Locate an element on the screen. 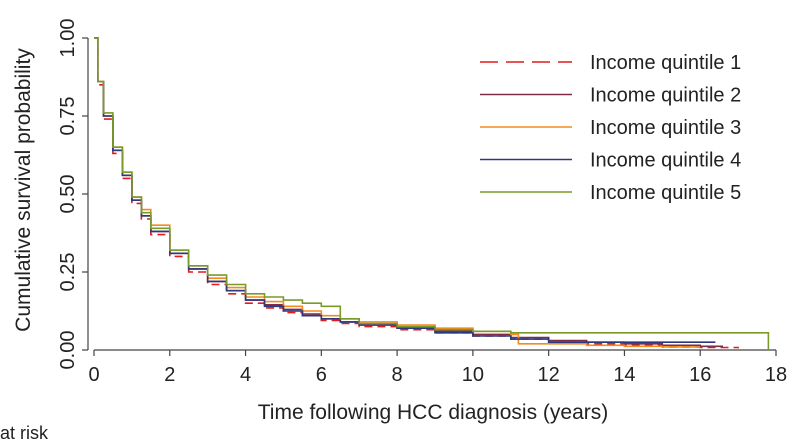  y-tick-label: 0.25 is located at coordinates (68, 272).